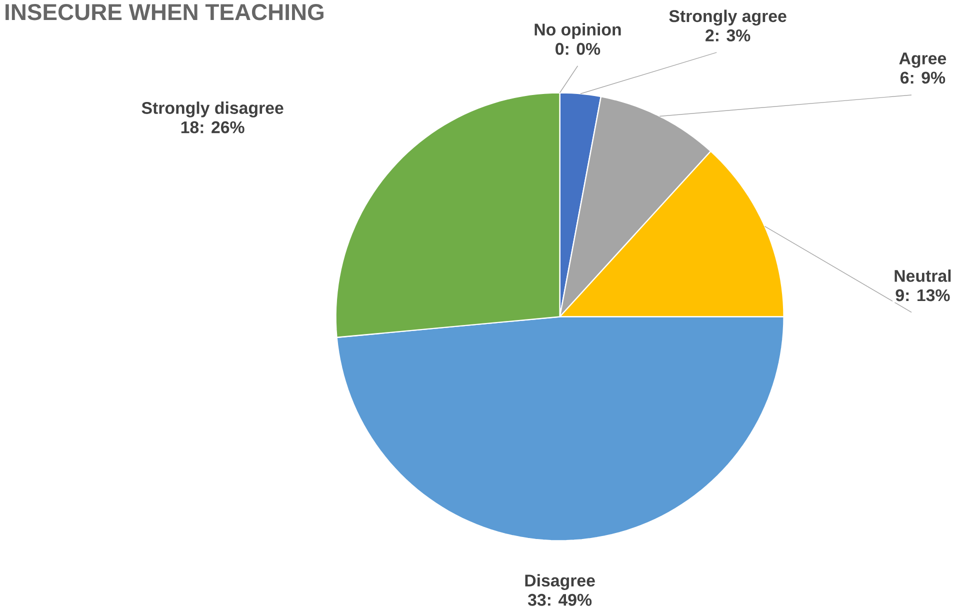  What do you see at coordinates (165, 12) in the screenshot?
I see `chart-title: INSECURE WHEN TEACHING` at bounding box center [165, 12].